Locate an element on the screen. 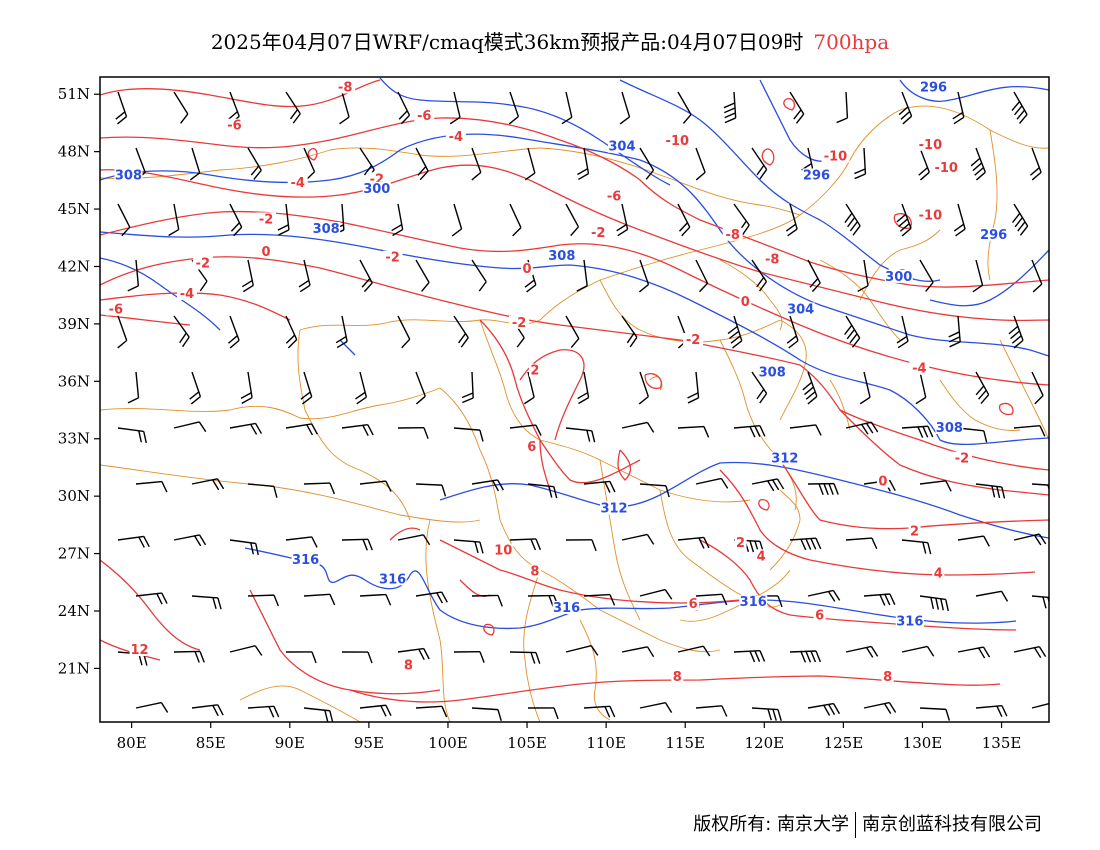 Image resolution: width=1100 pixels, height=850 pixels. temperature-label: 10 is located at coordinates (503, 551).